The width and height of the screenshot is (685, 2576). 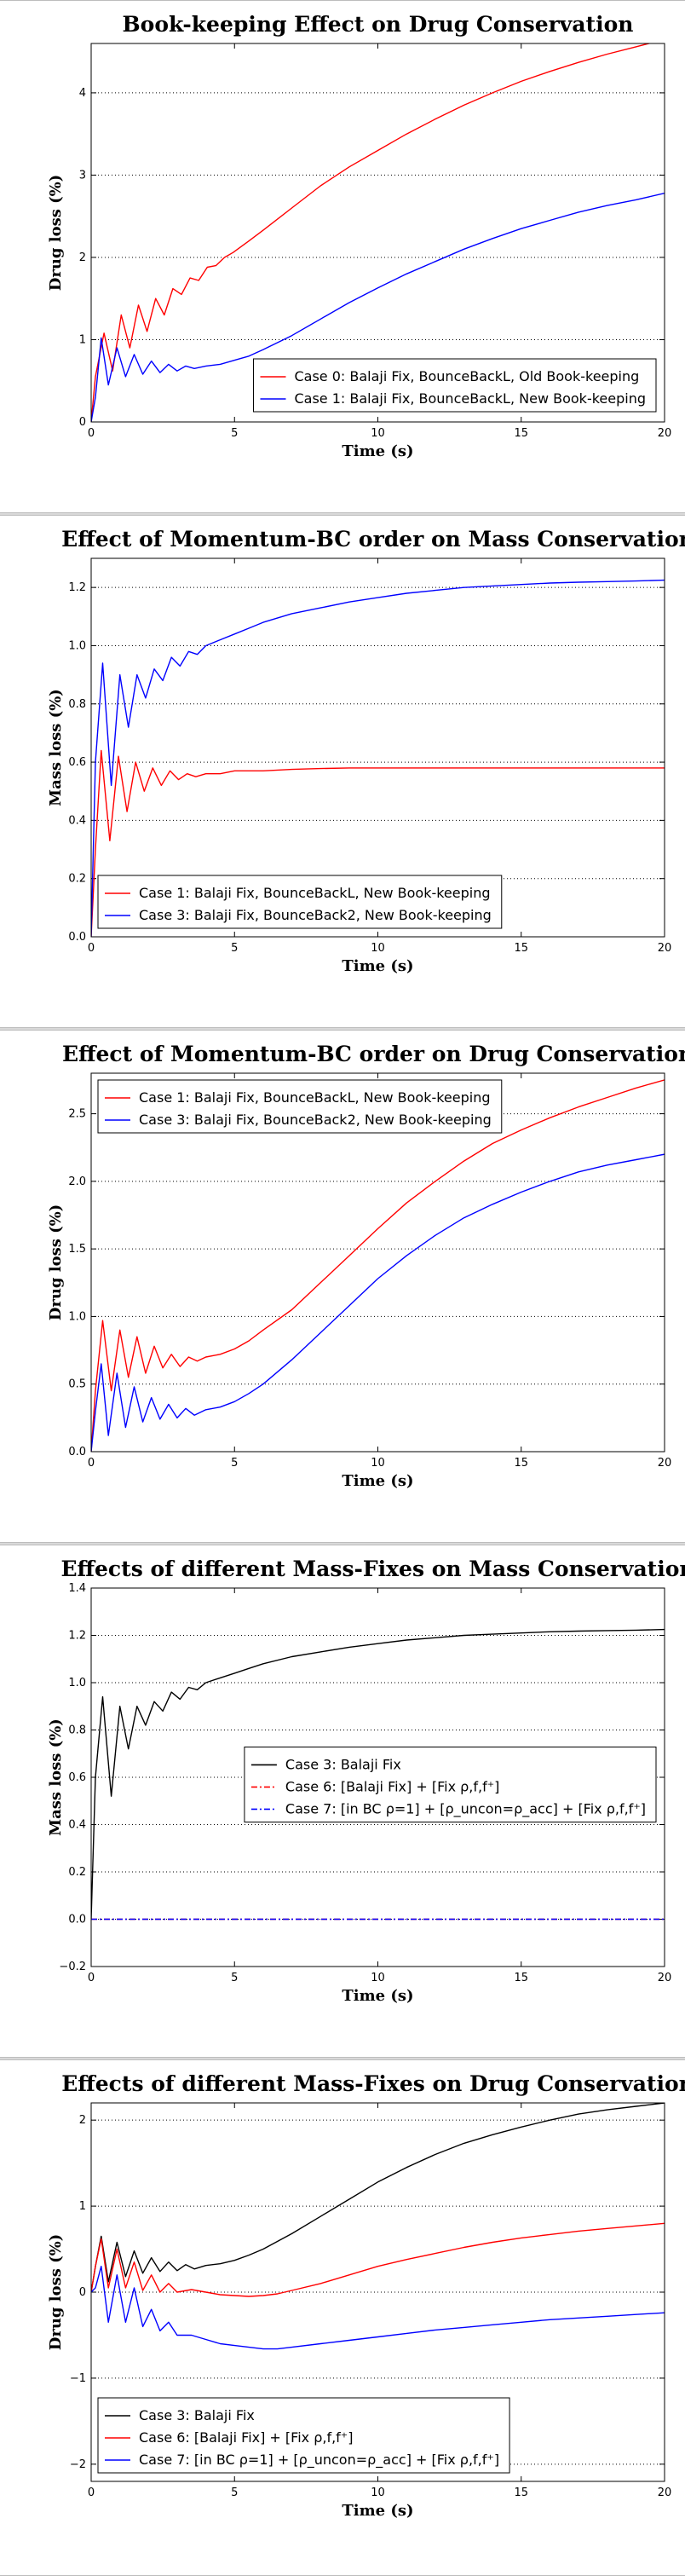 What do you see at coordinates (77, 1181) in the screenshot?
I see `c3-ytick-label: 2.0` at bounding box center [77, 1181].